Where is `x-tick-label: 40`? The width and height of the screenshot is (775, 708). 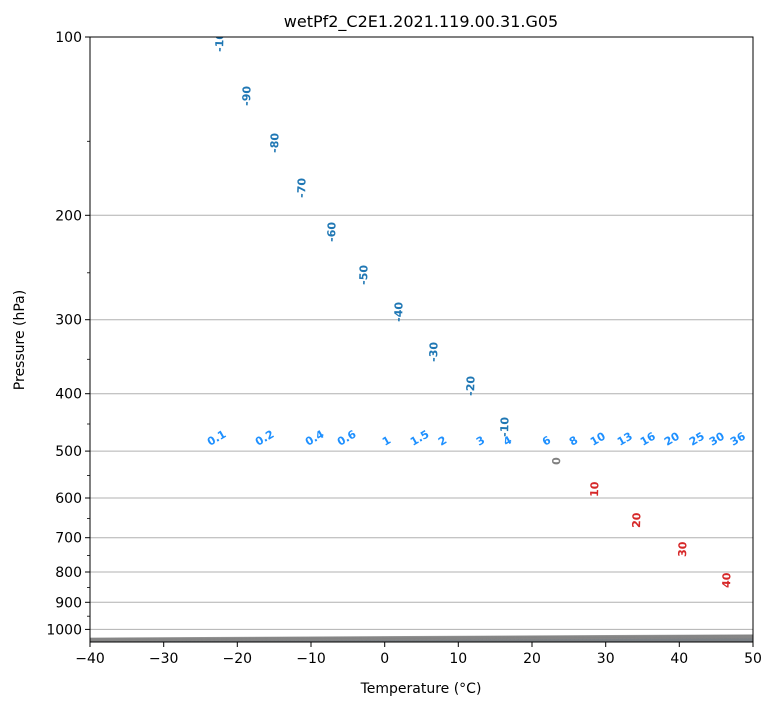
x-tick-label: 40 is located at coordinates (679, 659).